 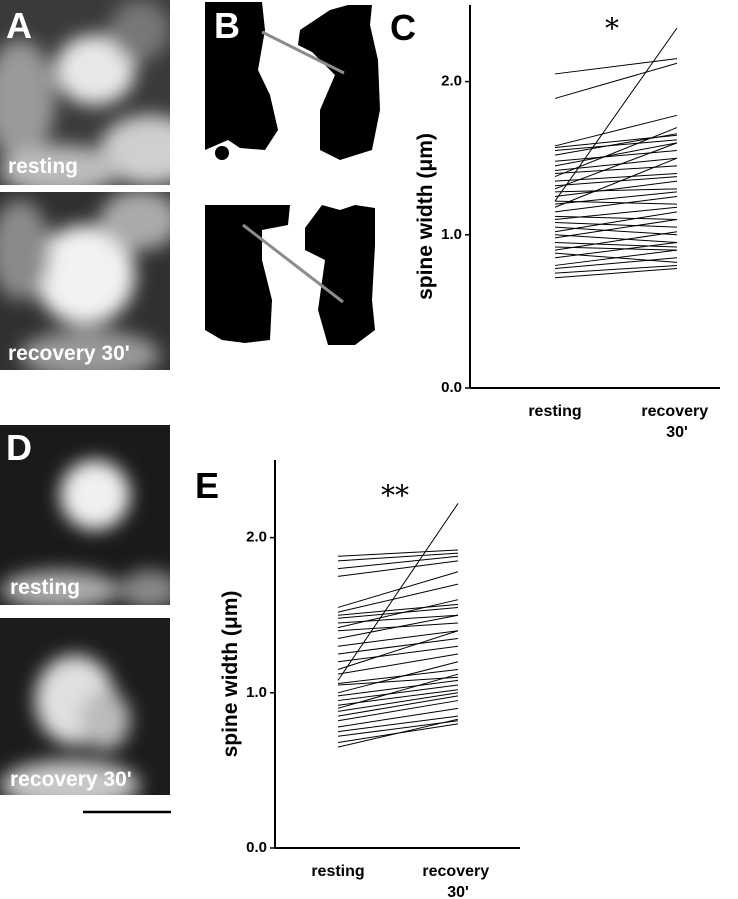 I want to click on significance: *, so click(x=612, y=28).